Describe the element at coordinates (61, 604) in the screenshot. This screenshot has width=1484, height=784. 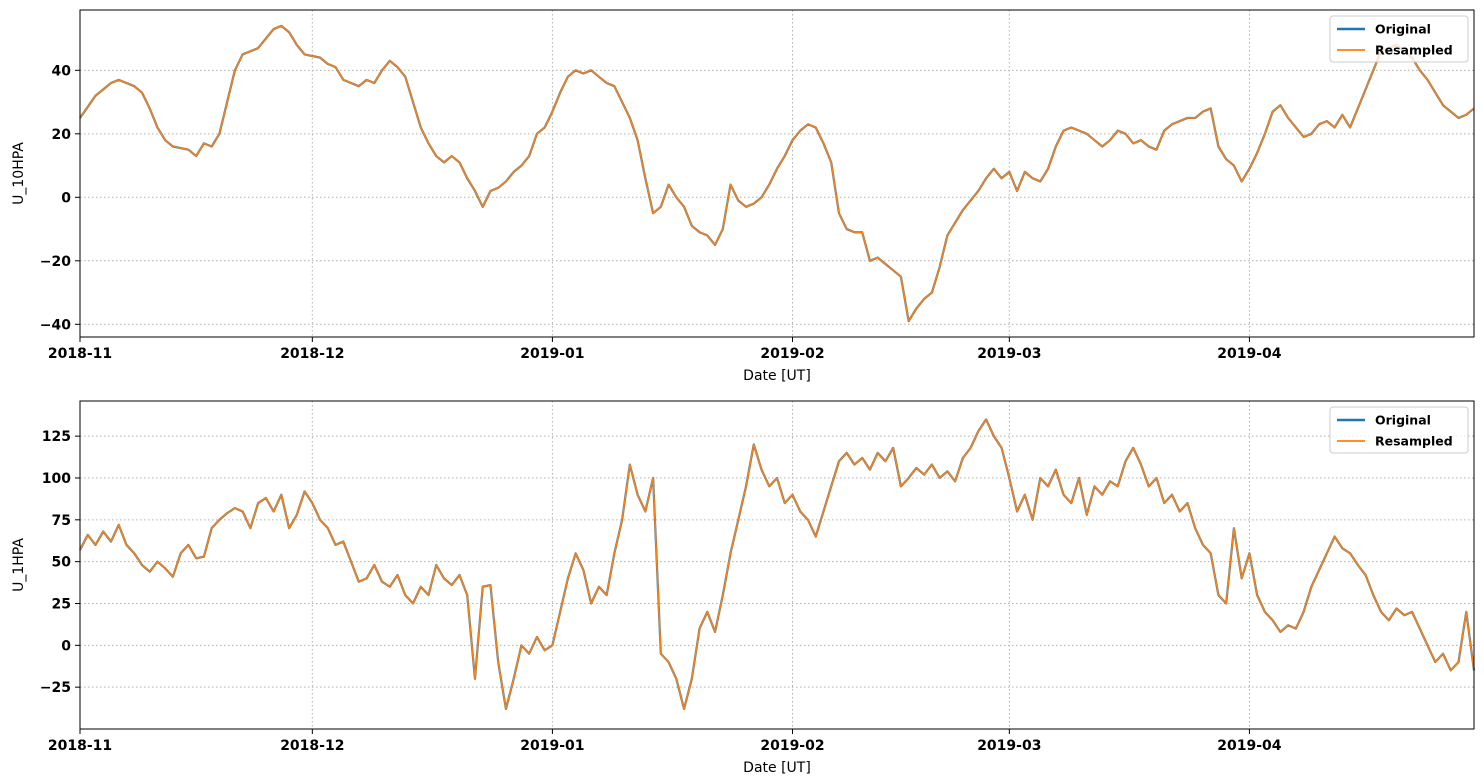
I see `y-tick-label: 25` at that location.